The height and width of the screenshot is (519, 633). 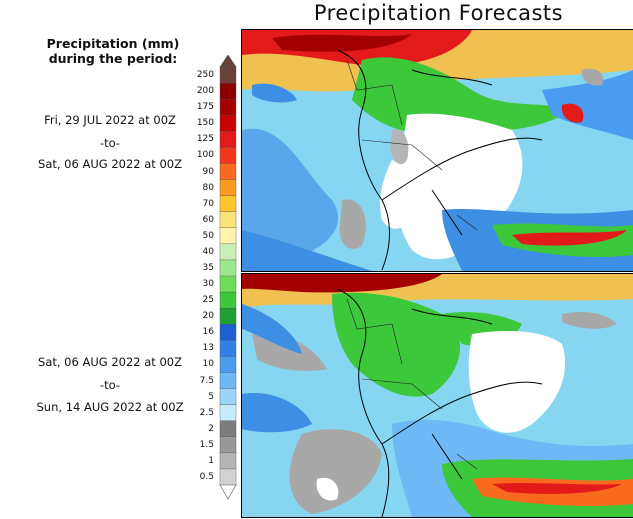 What do you see at coordinates (110, 407) in the screenshot?
I see `period-2-end: Sun, 14 AUG 2022 at 00Z` at bounding box center [110, 407].